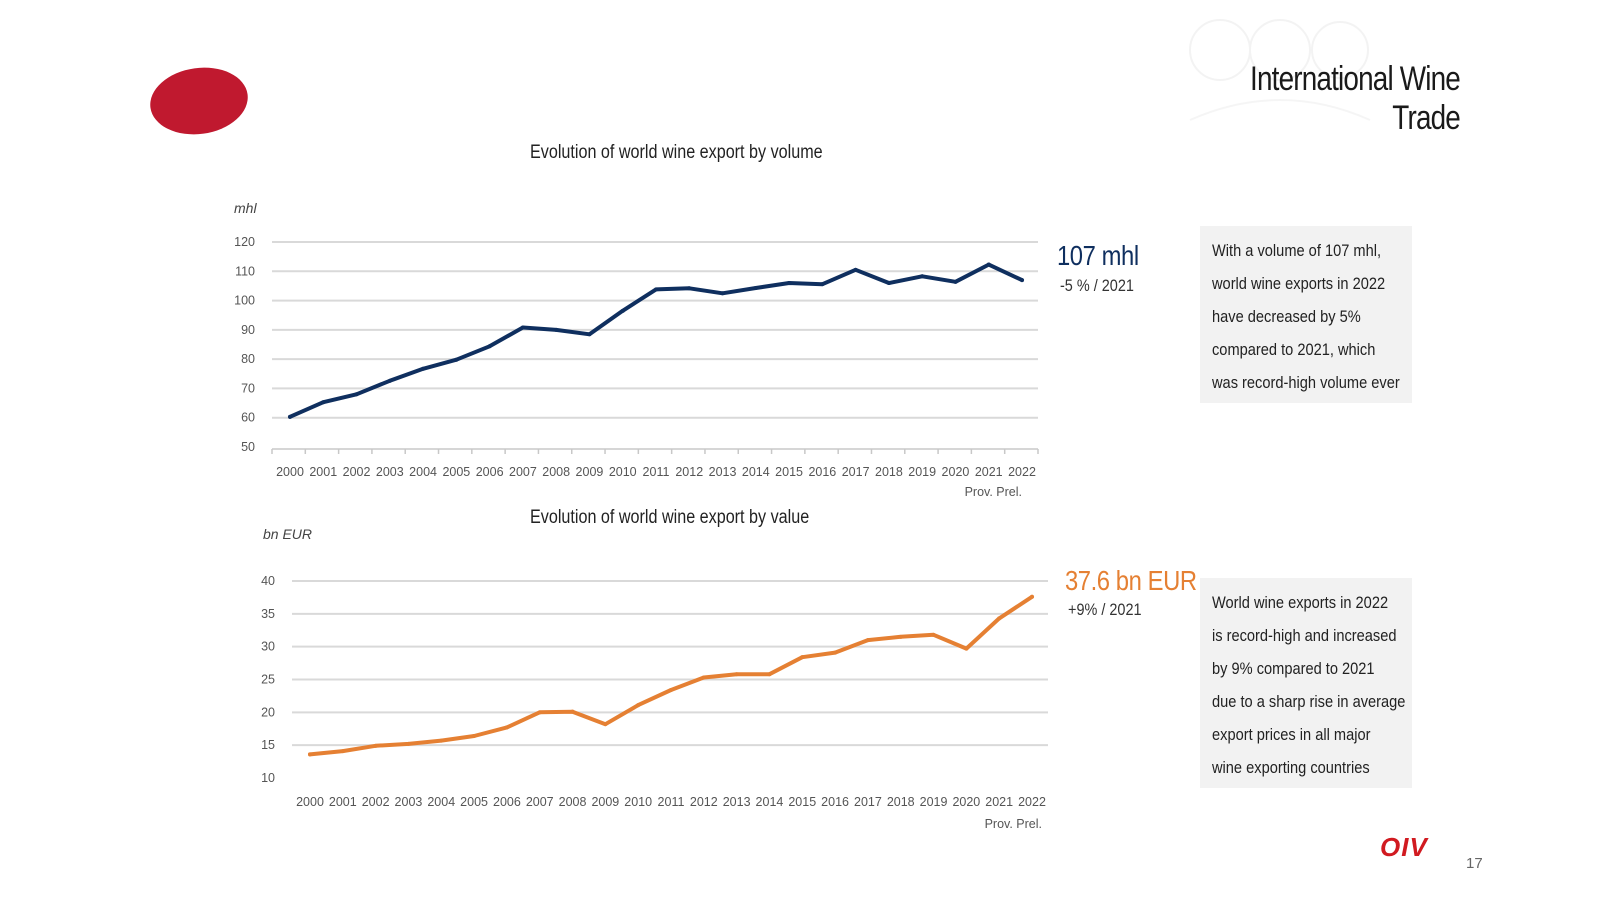 The height and width of the screenshot is (900, 1600). Describe the element at coordinates (1474, 863) in the screenshot. I see `page-number: 17` at that location.